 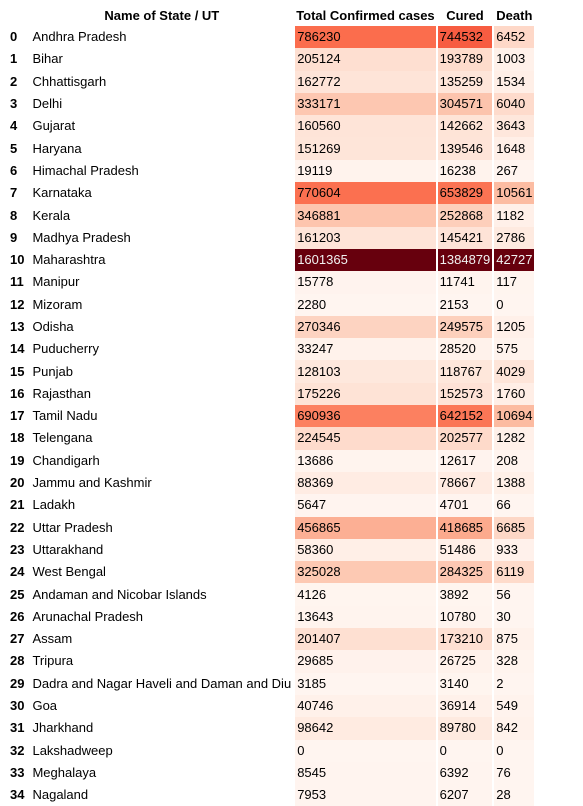 I want to click on state-name-cell: Mizoram, so click(x=57, y=304).